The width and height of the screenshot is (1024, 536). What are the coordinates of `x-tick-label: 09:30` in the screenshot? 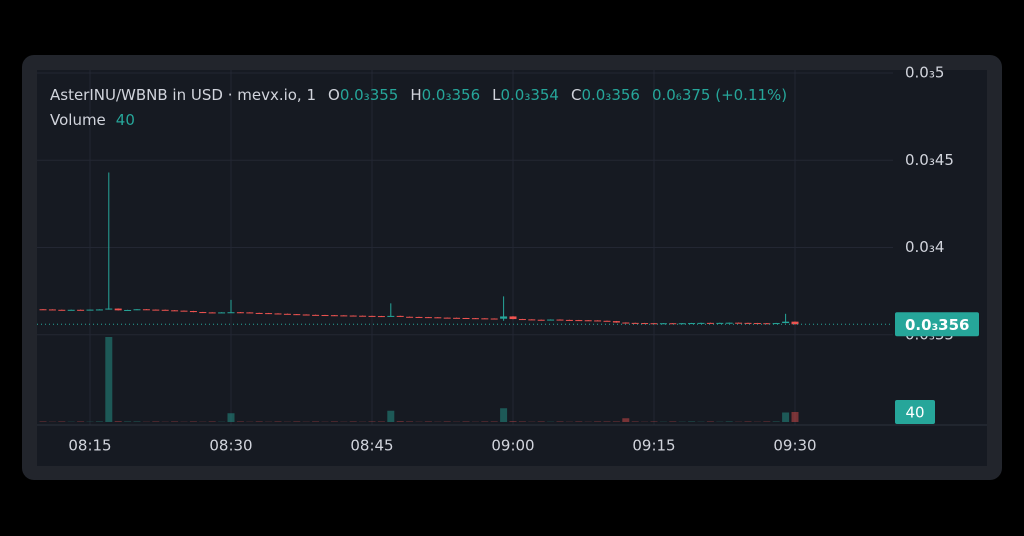 It's located at (794, 446).